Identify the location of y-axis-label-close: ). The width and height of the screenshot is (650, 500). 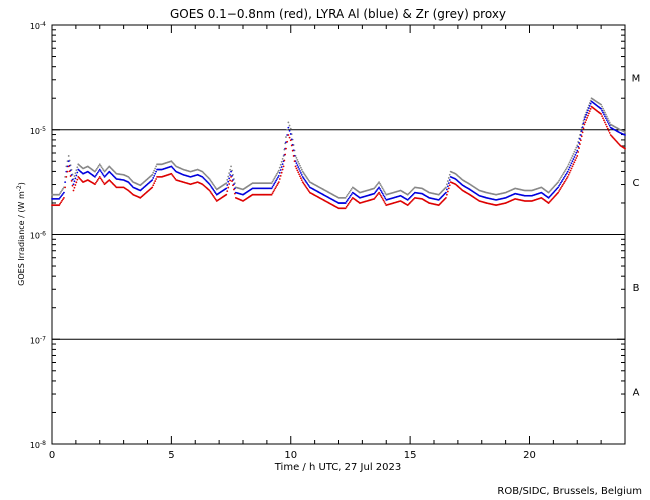
(21, 183).